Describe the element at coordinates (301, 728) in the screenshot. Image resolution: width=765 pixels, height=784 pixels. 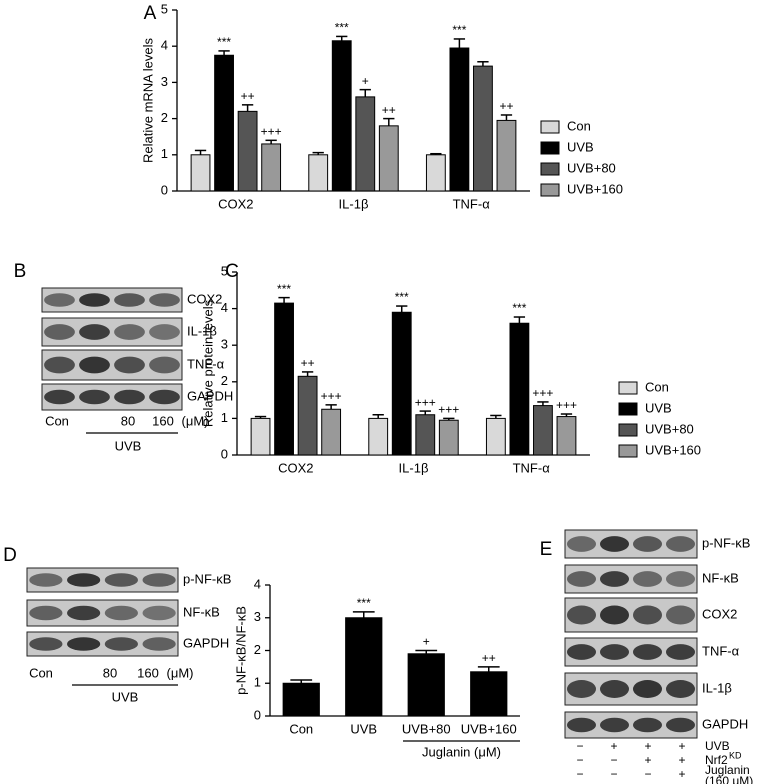
I see `x-tick-label: Con` at that location.